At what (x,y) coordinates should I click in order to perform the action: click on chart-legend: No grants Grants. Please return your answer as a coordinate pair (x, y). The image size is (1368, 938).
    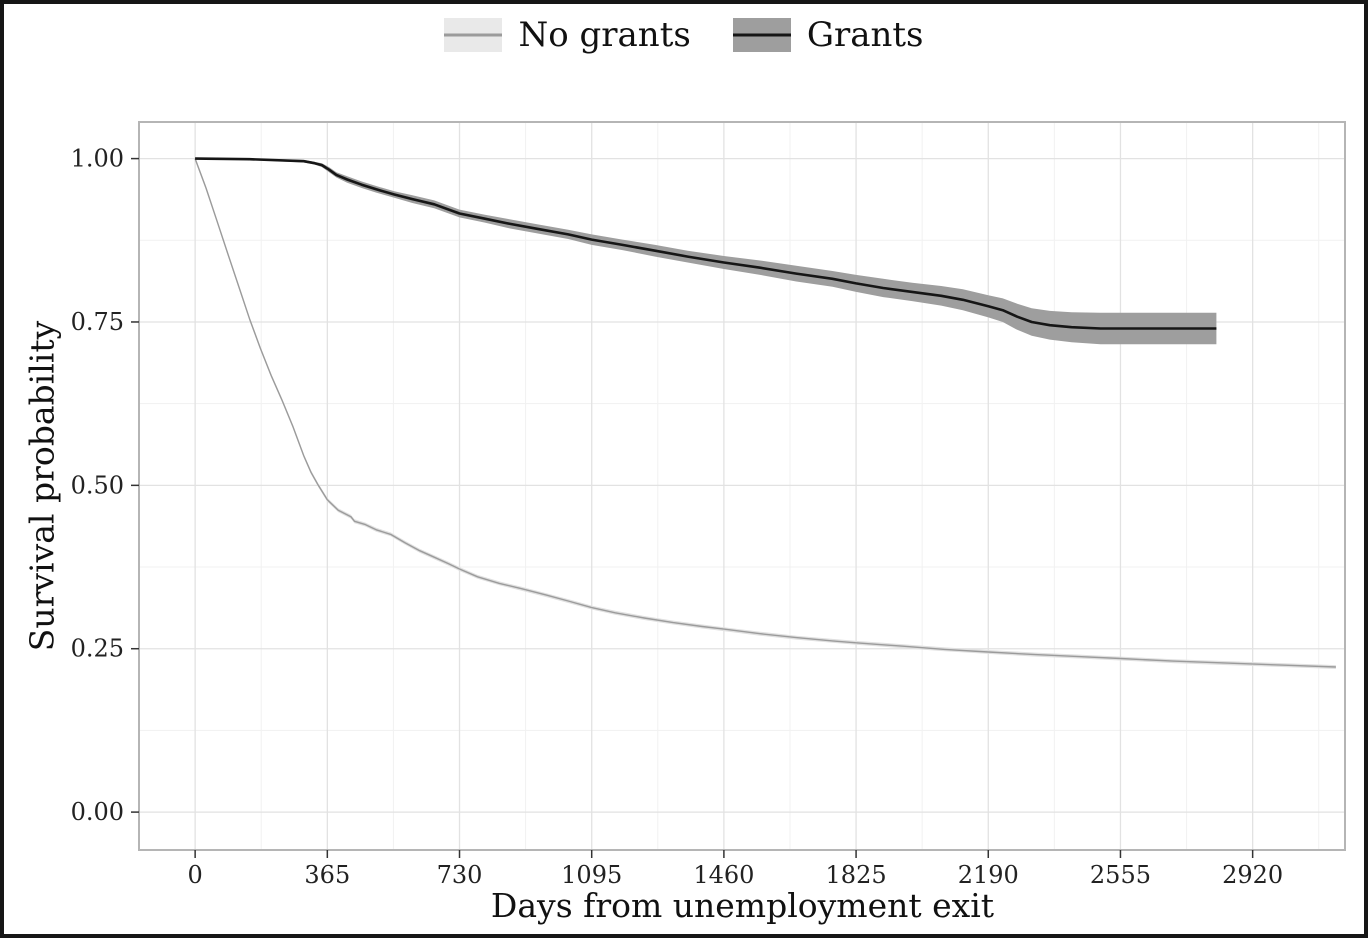
    Looking at the image, I should click on (684, 35).